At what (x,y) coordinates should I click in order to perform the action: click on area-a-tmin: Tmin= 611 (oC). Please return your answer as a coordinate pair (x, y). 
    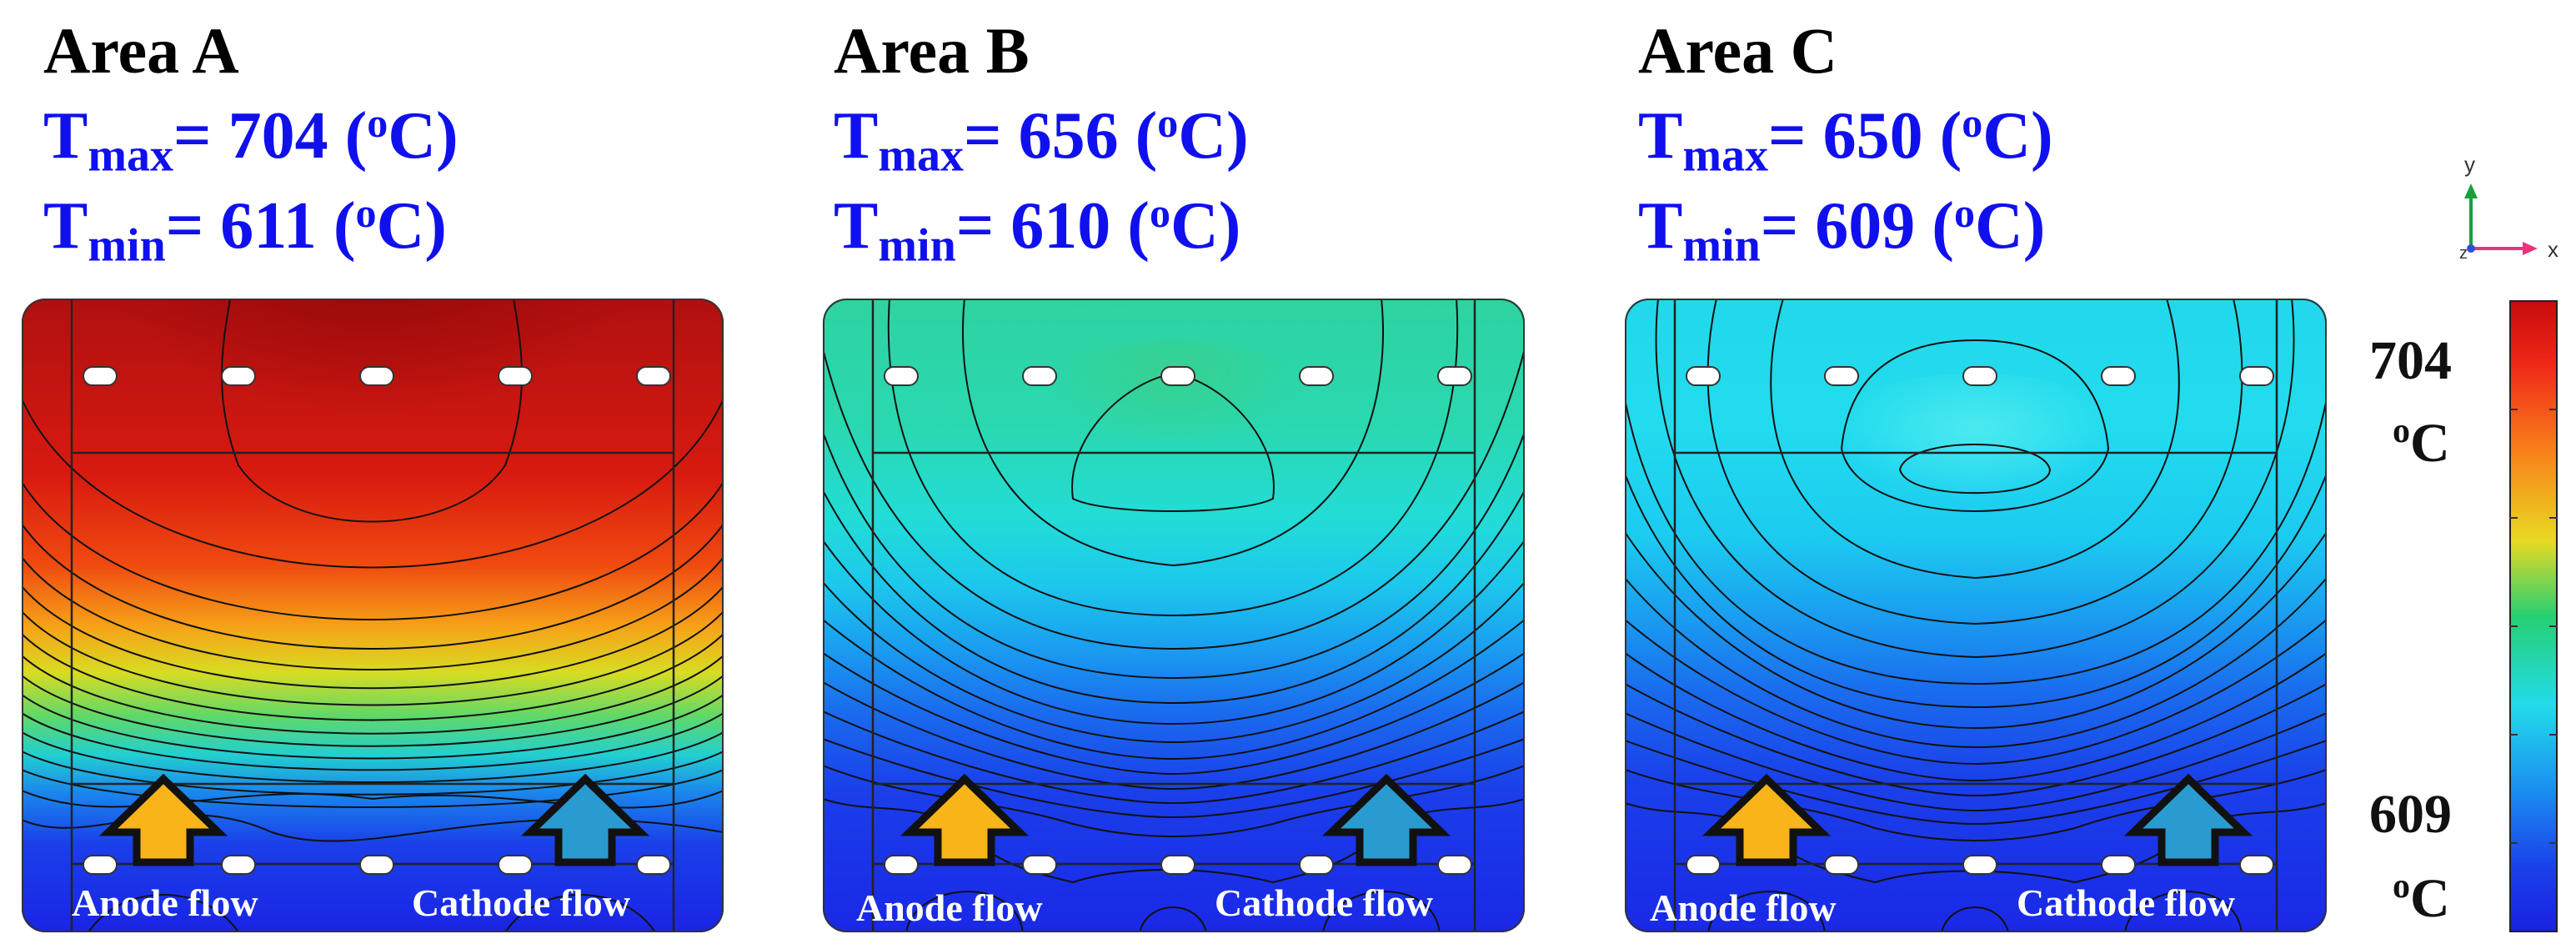
    Looking at the image, I should click on (245, 231).